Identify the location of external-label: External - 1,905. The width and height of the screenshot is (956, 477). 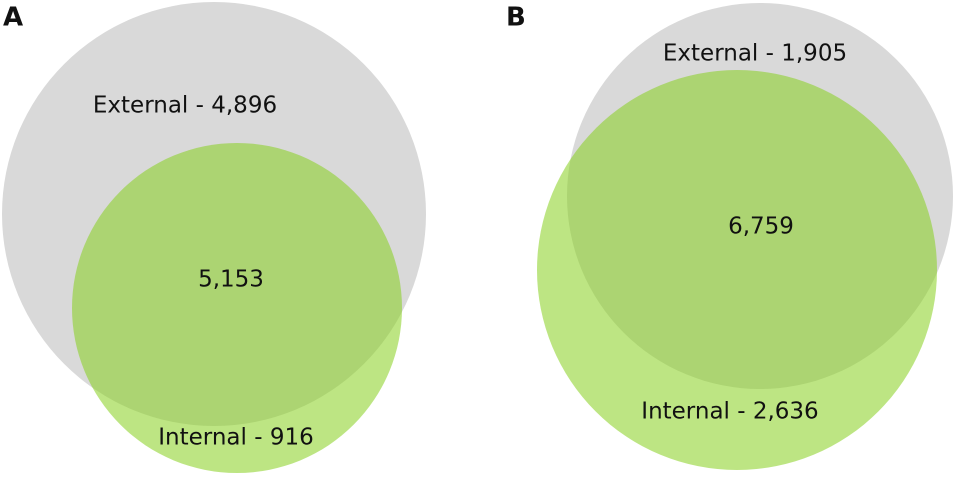
(755, 54).